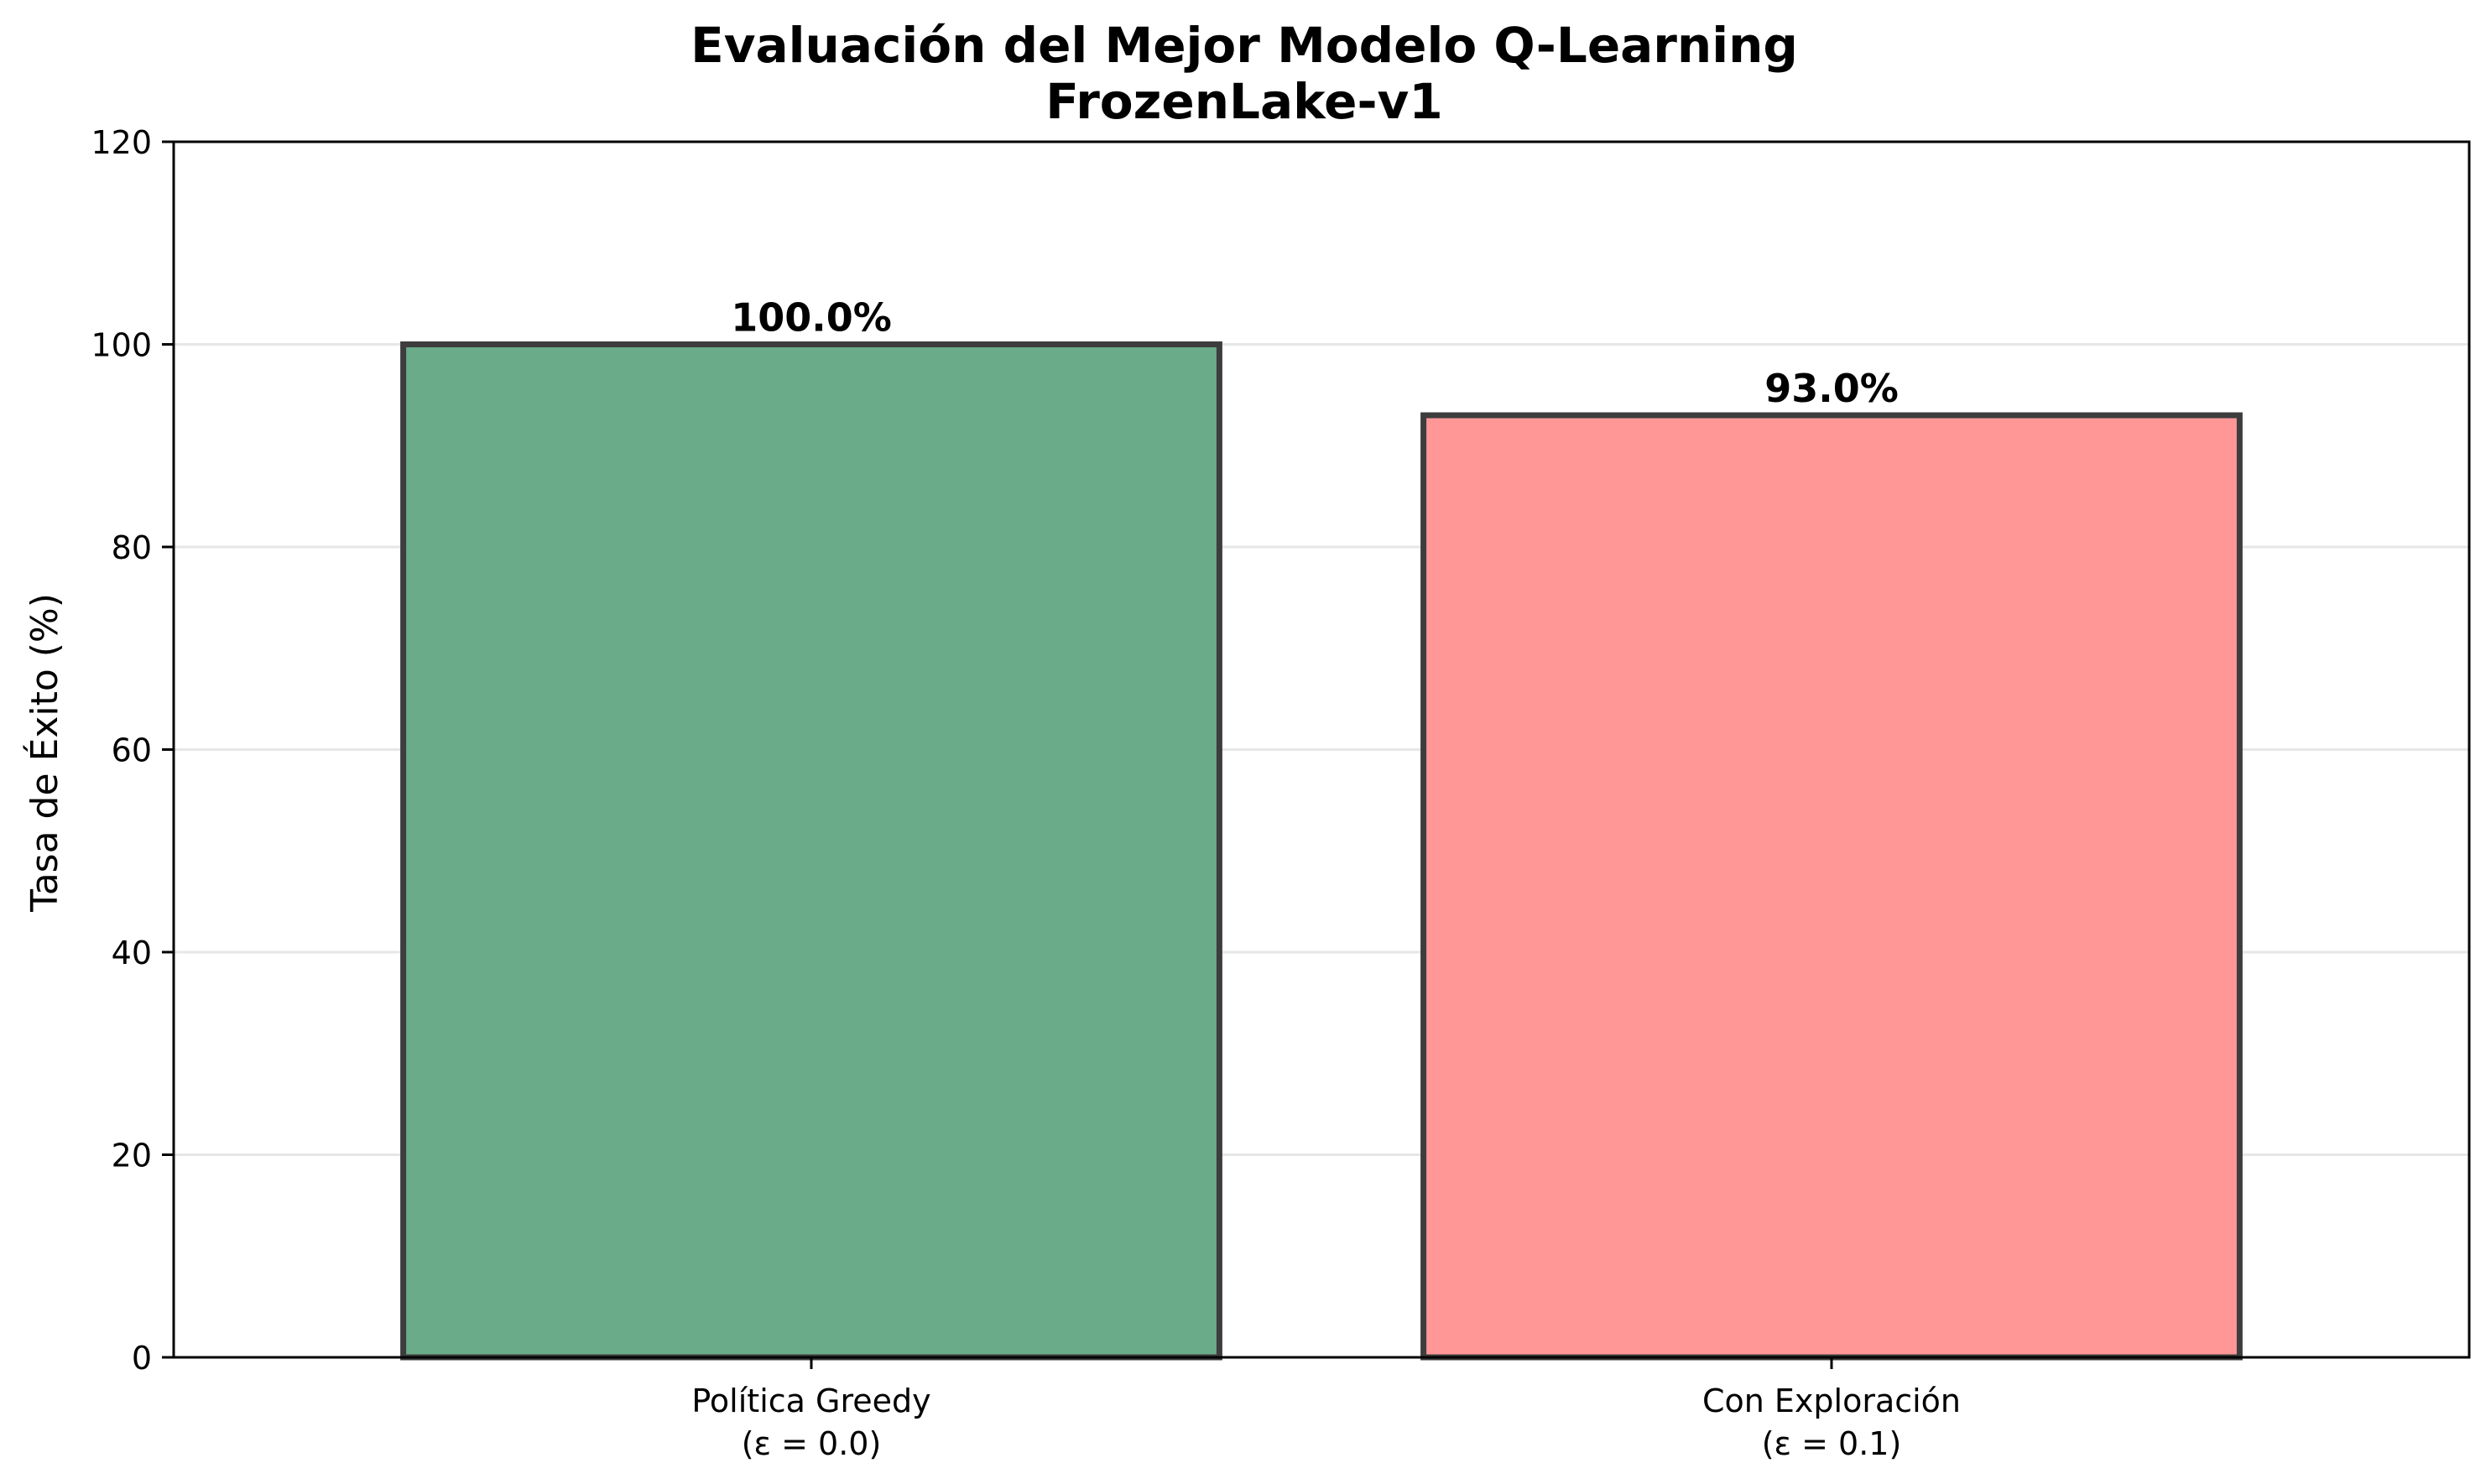  What do you see at coordinates (132, 547) in the screenshot?
I see `y-tick-label: 80` at bounding box center [132, 547].